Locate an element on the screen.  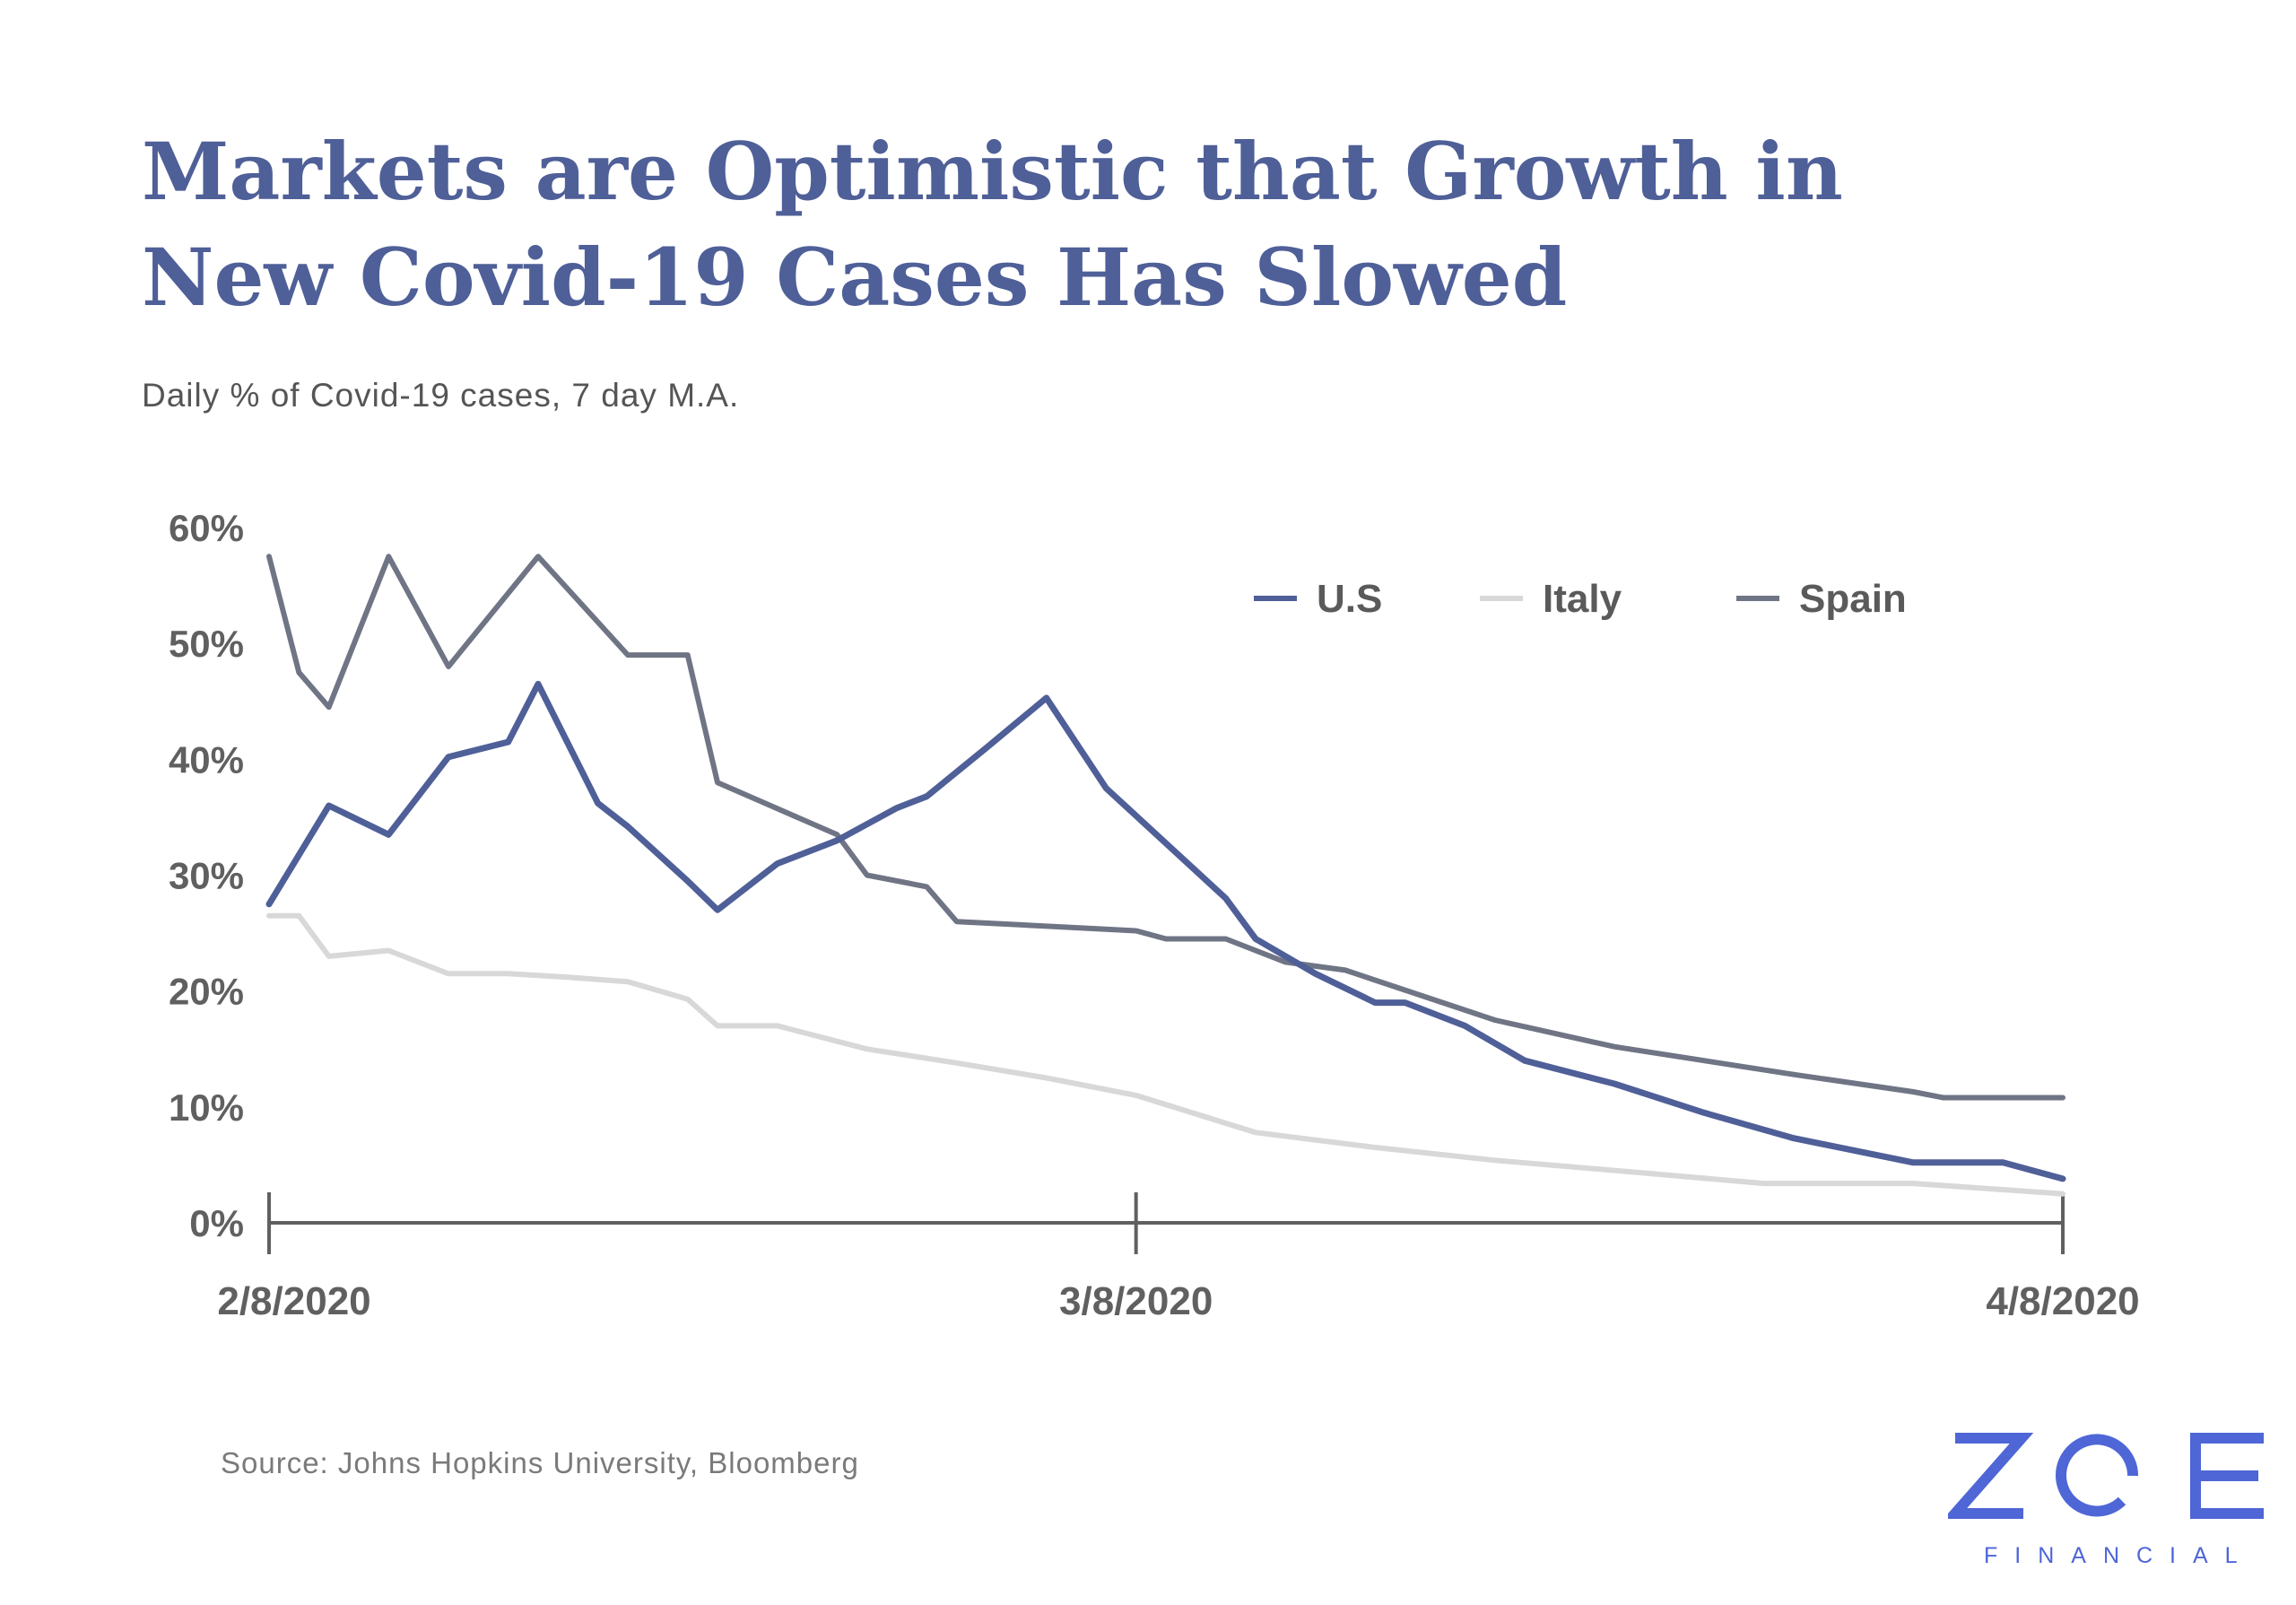
x-tick-label: 3/8/2020 is located at coordinates (1136, 1301).